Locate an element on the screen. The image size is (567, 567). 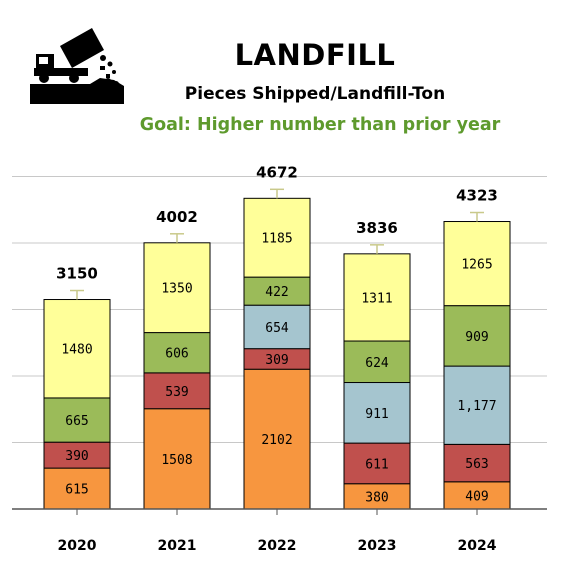
segment-value-label: 911 is located at coordinates (376, 414).